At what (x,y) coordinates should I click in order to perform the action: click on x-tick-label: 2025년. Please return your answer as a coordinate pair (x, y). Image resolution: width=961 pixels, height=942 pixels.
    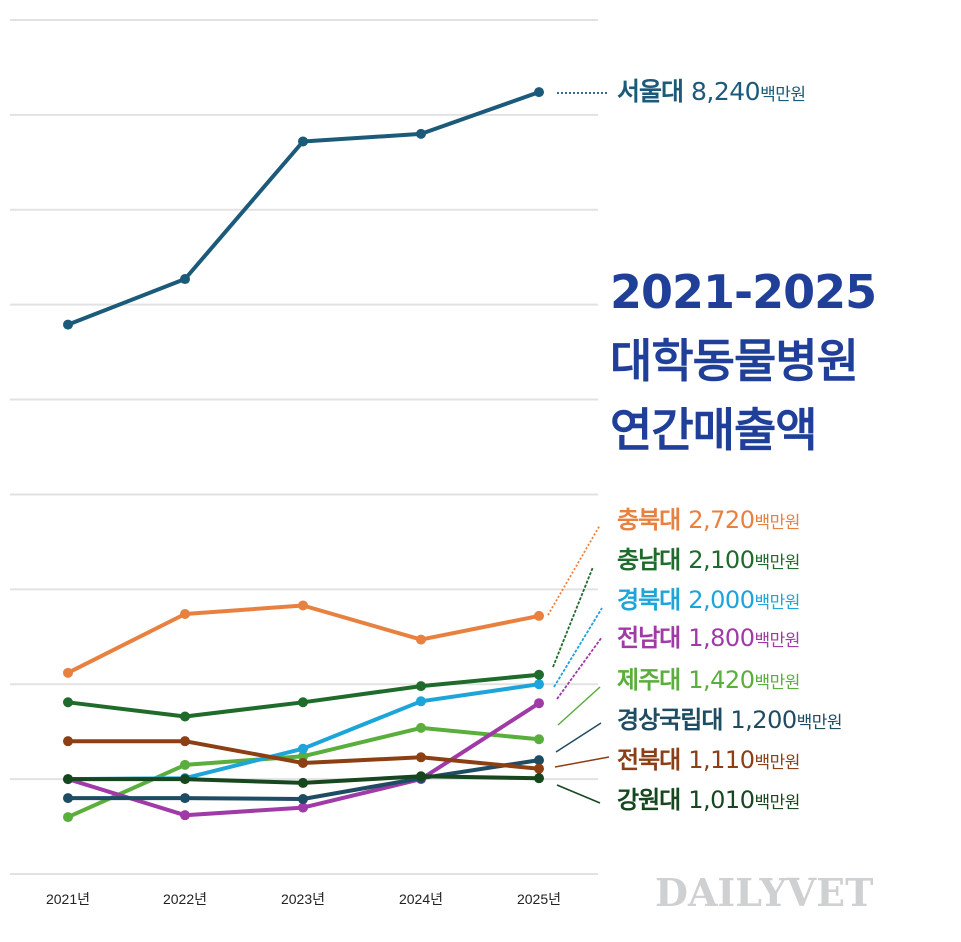
    Looking at the image, I should click on (539, 899).